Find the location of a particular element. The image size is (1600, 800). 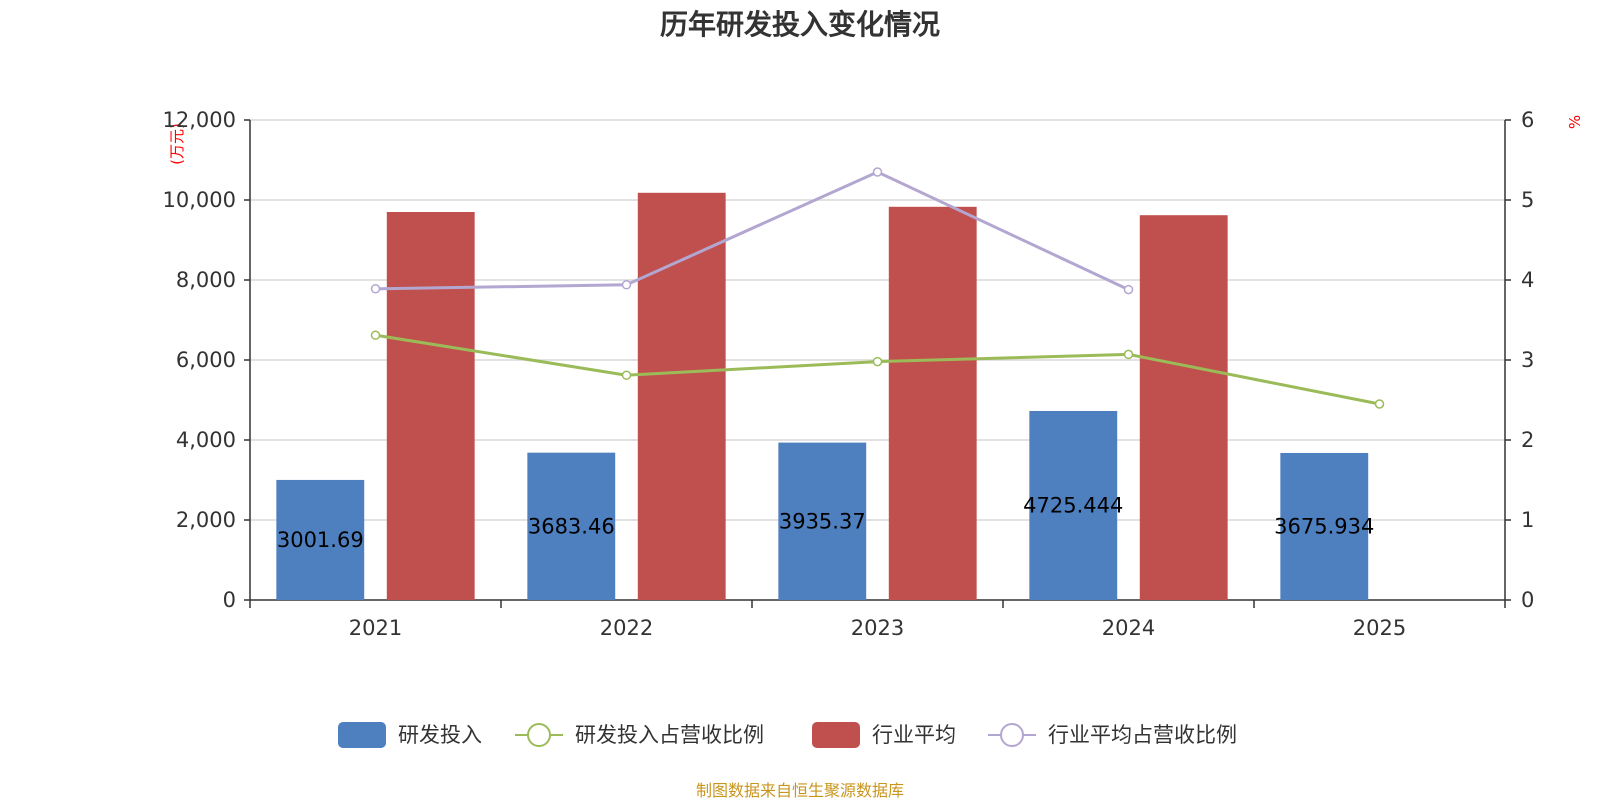

legend-label: 研发投入占营收比例 is located at coordinates (669, 735).